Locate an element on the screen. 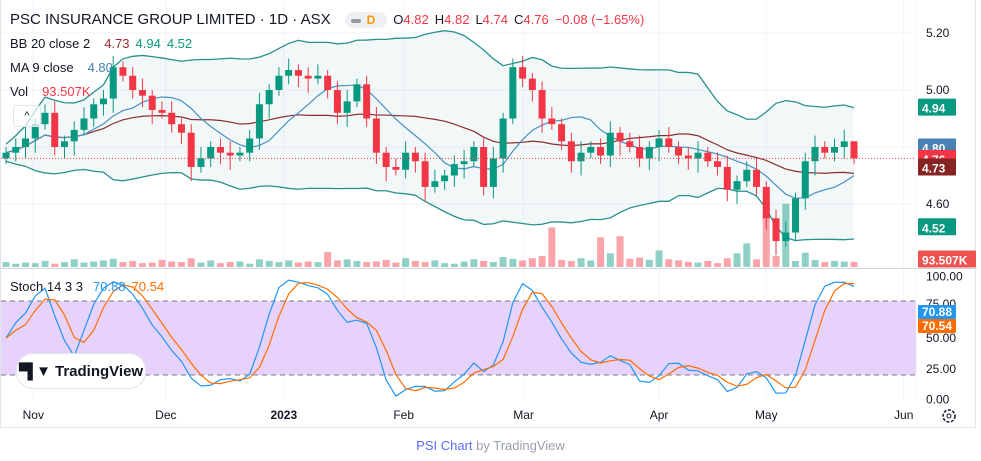 This screenshot has width=981, height=461. symbol-title: PSC INSURANCE GROUP LIMITED · 1D · ASX is located at coordinates (170, 19).